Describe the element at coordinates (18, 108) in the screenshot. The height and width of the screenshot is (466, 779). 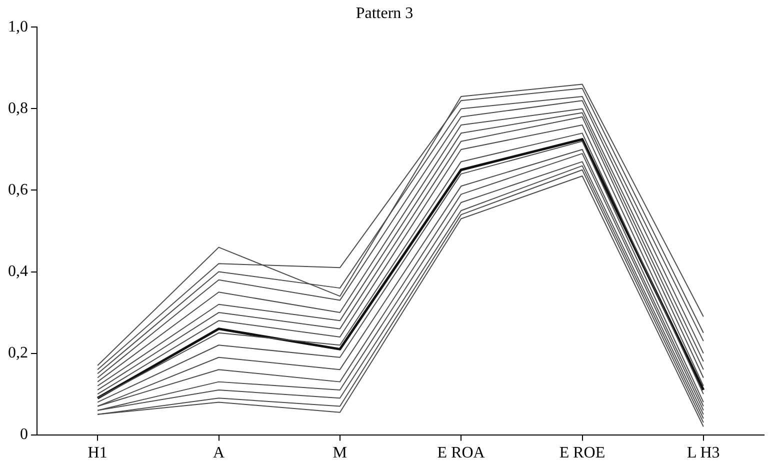
I see `y-tick-label: 0,8` at that location.